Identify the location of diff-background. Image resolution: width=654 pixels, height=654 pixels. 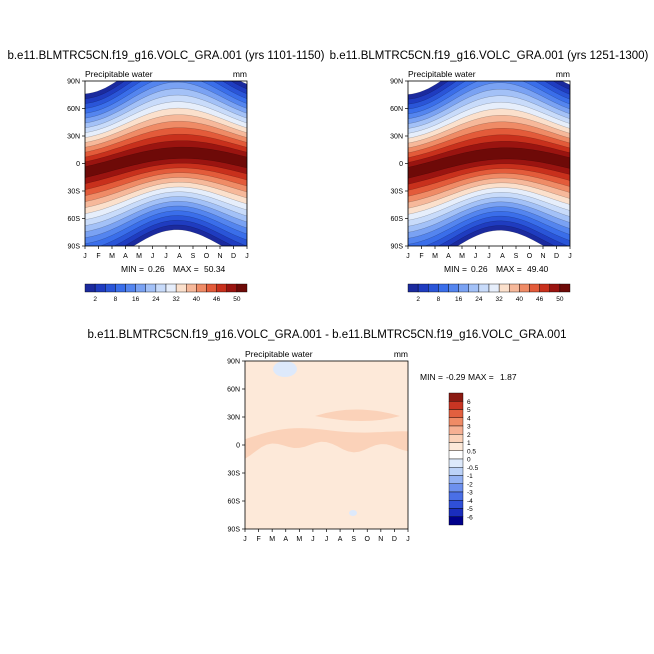
(326, 445).